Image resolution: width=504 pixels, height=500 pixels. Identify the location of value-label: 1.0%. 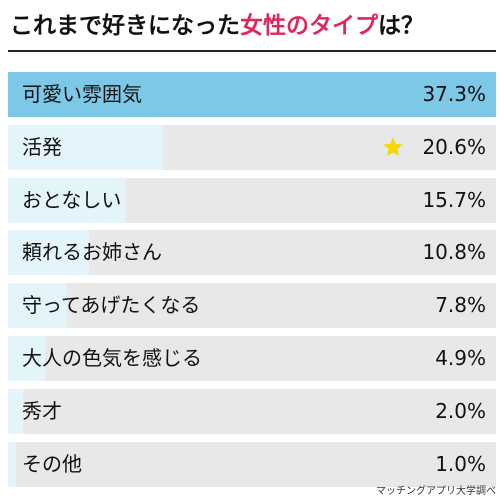
(460, 463).